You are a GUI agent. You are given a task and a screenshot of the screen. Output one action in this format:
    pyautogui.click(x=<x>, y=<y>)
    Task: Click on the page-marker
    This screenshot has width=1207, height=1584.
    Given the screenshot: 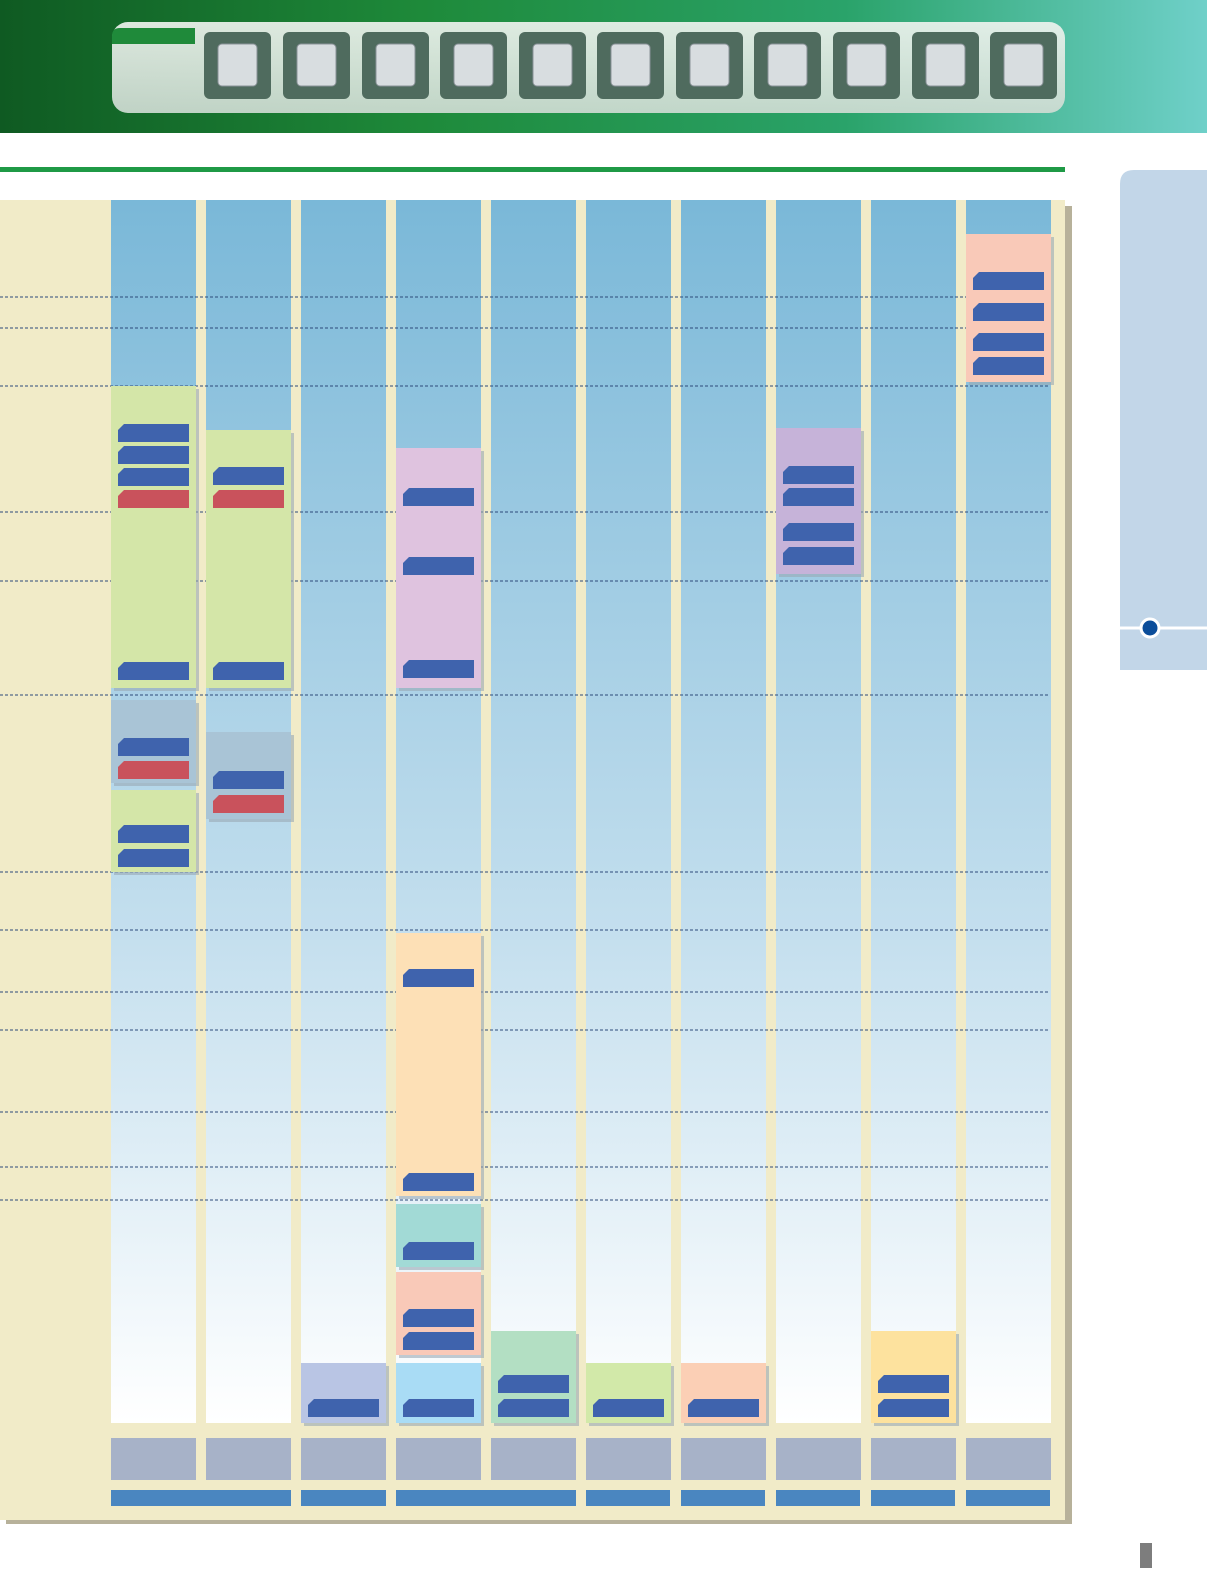 What is the action you would take?
    pyautogui.click(x=1146, y=1555)
    